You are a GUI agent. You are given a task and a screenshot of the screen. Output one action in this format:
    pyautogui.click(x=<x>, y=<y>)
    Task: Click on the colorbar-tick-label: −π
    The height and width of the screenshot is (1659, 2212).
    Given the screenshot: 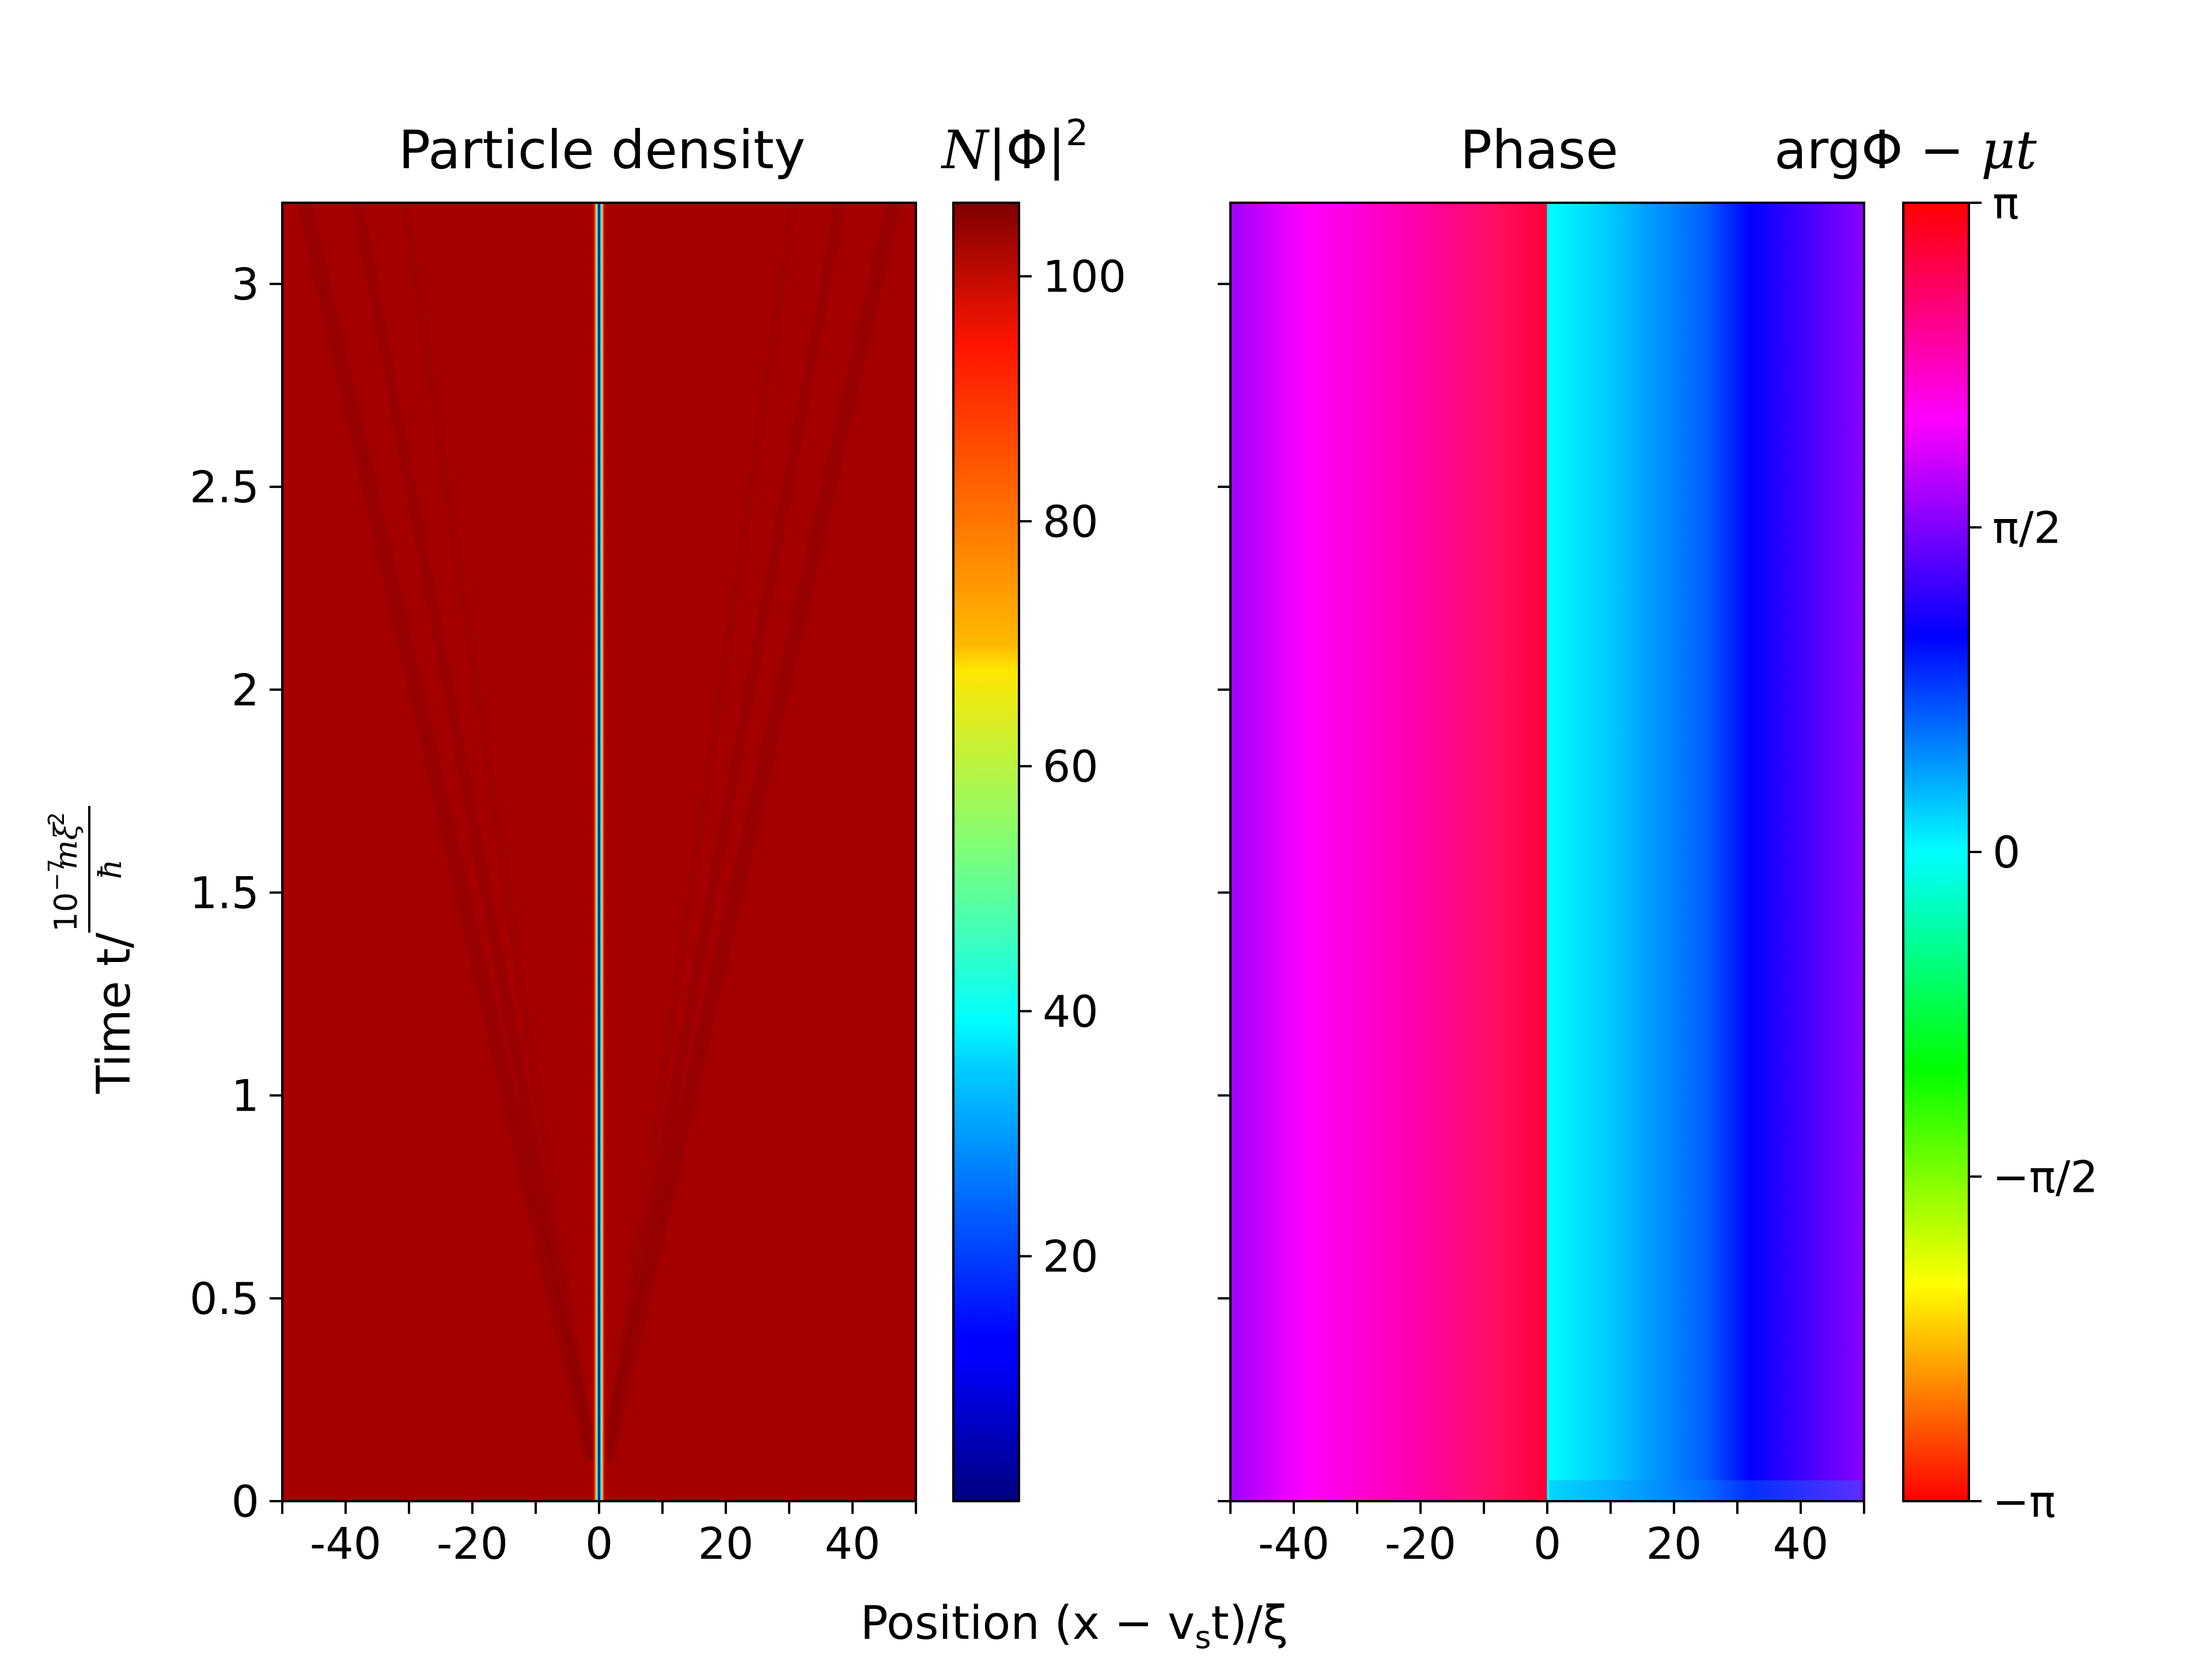 What is the action you would take?
    pyautogui.click(x=2024, y=1501)
    